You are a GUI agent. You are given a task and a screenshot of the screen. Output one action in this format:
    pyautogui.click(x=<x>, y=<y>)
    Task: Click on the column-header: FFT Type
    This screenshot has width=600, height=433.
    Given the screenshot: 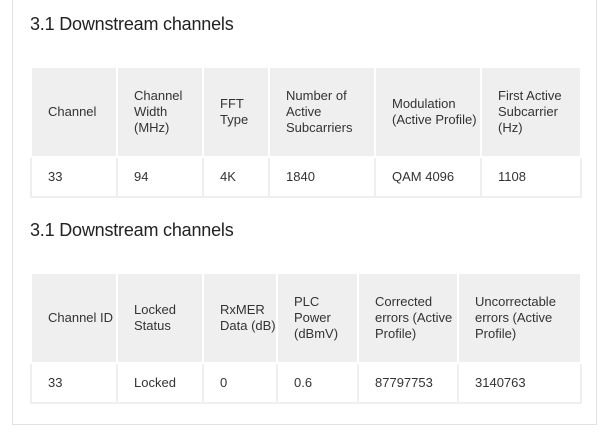 What is the action you would take?
    pyautogui.click(x=236, y=112)
    